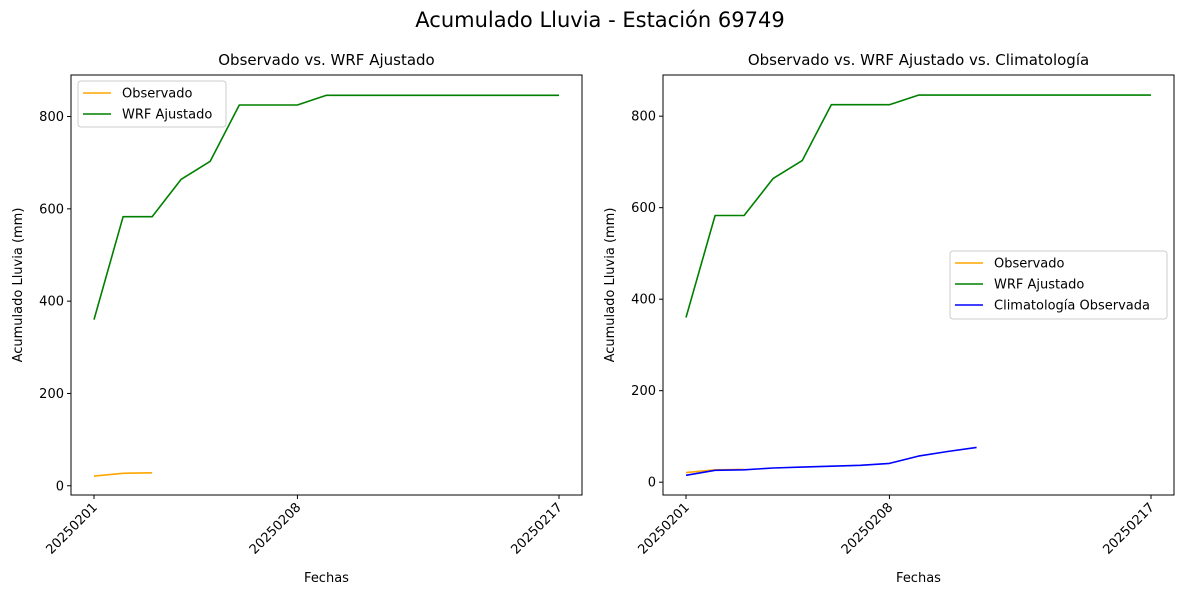 This screenshot has height=600, width=1200. What do you see at coordinates (1039, 285) in the screenshot?
I see `right-legend-label: WRF Ajustado` at bounding box center [1039, 285].